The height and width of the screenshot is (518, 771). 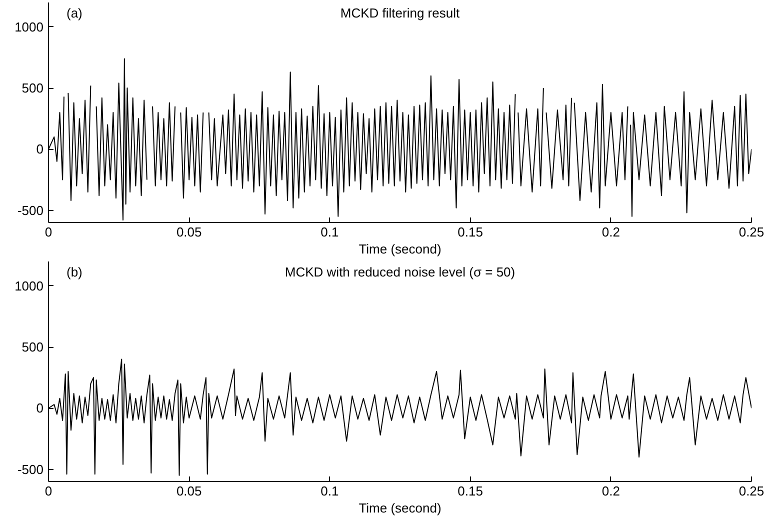 What do you see at coordinates (74, 13) in the screenshot?
I see `annotation: (a)` at bounding box center [74, 13].